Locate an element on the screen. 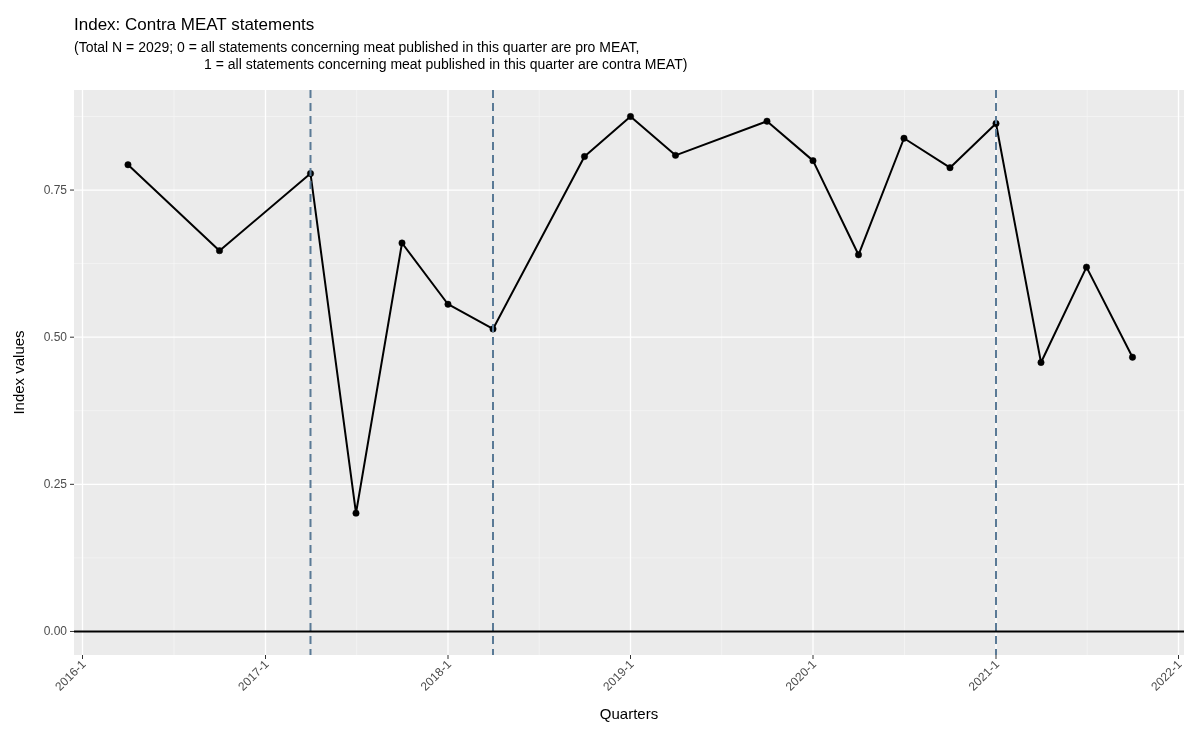  chart-title: Index: Contra MEAT statements is located at coordinates (194, 24).